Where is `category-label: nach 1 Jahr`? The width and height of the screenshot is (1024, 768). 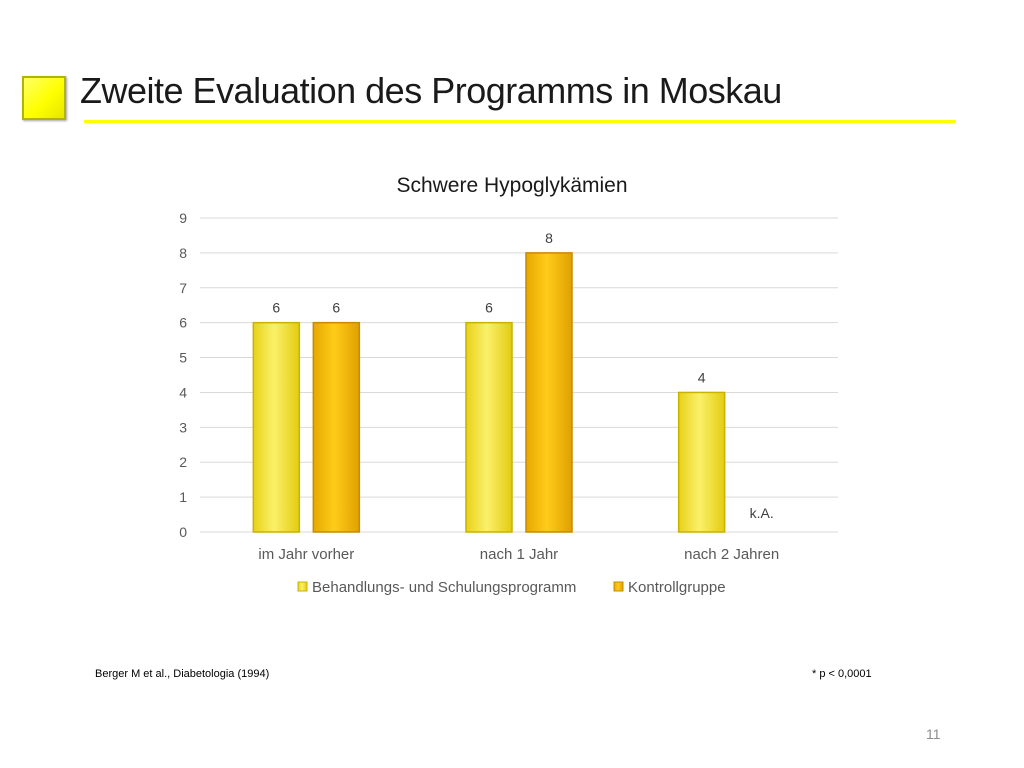
category-label: nach 1 Jahr is located at coordinates (519, 554).